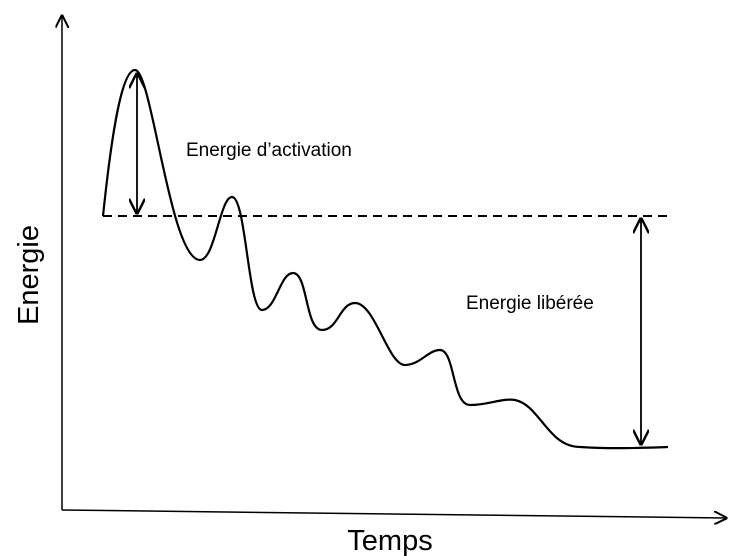  I want to click on annotation: Energie d’activation, so click(269, 150).